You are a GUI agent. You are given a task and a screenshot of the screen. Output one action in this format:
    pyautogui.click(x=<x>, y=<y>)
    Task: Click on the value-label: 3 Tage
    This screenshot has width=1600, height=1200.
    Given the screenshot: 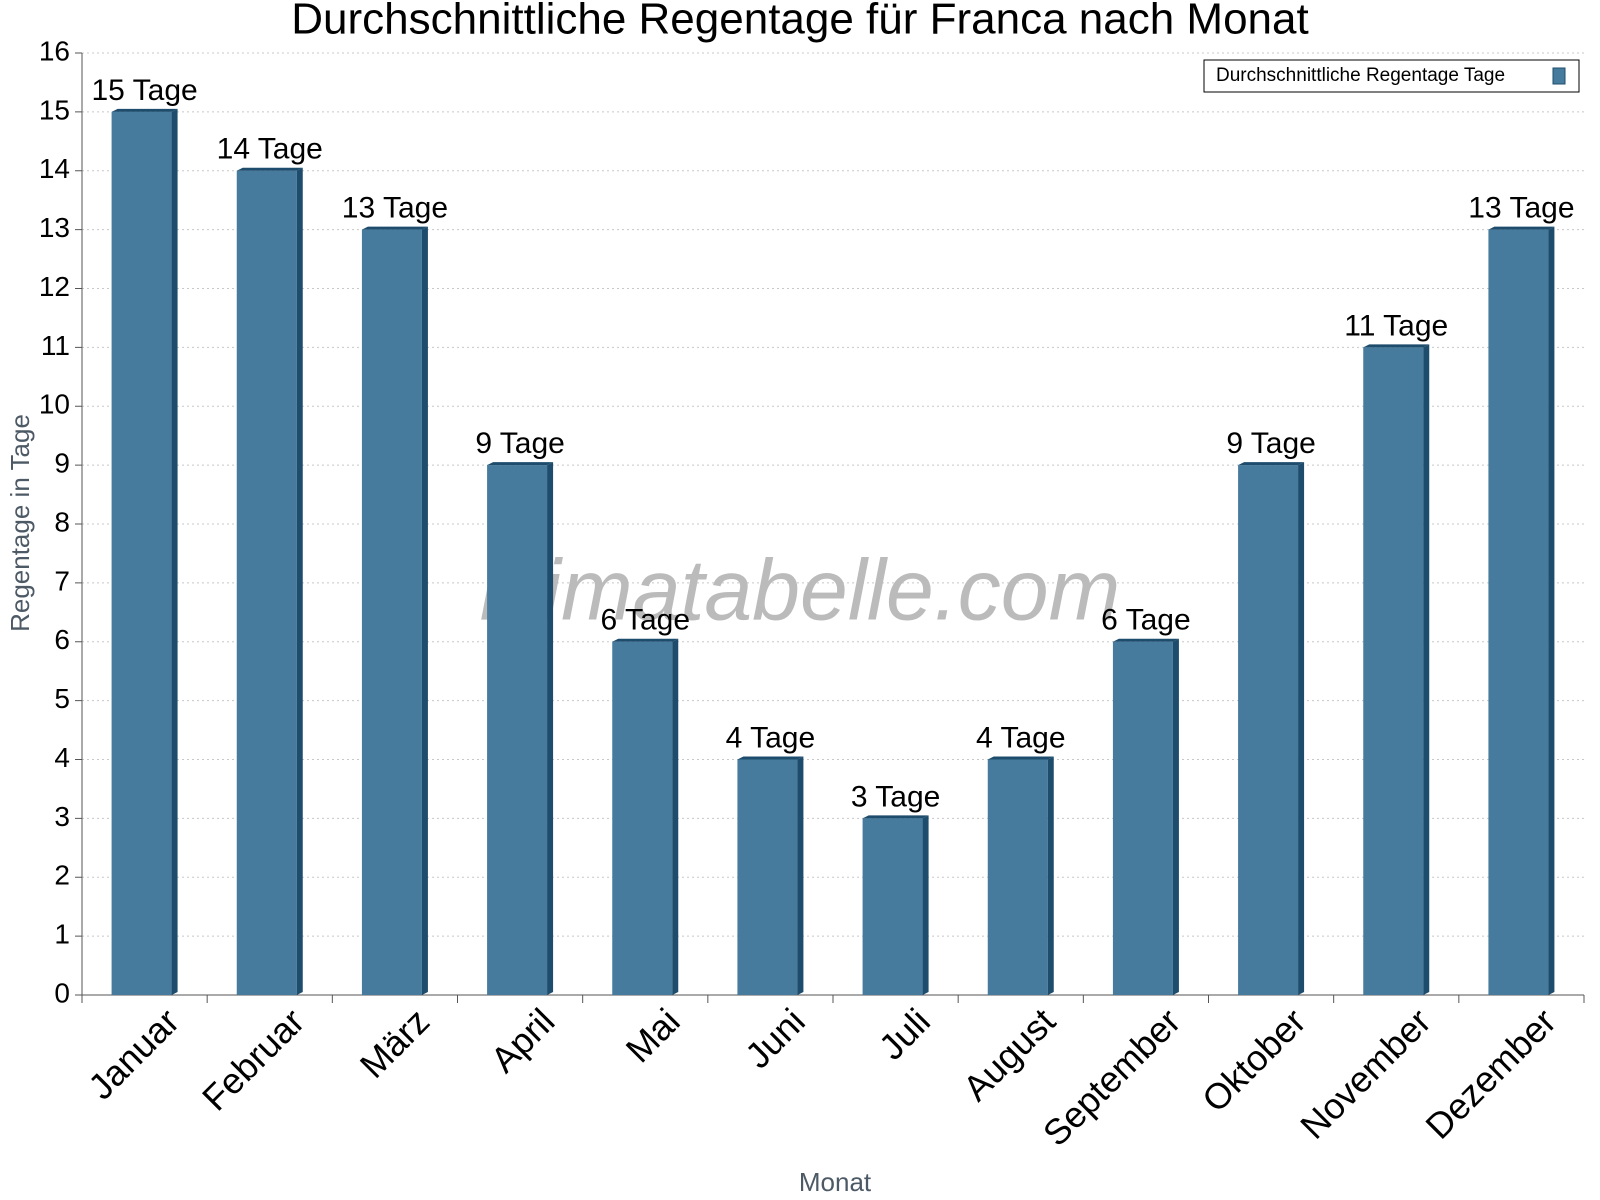 What is the action you would take?
    pyautogui.click(x=896, y=796)
    